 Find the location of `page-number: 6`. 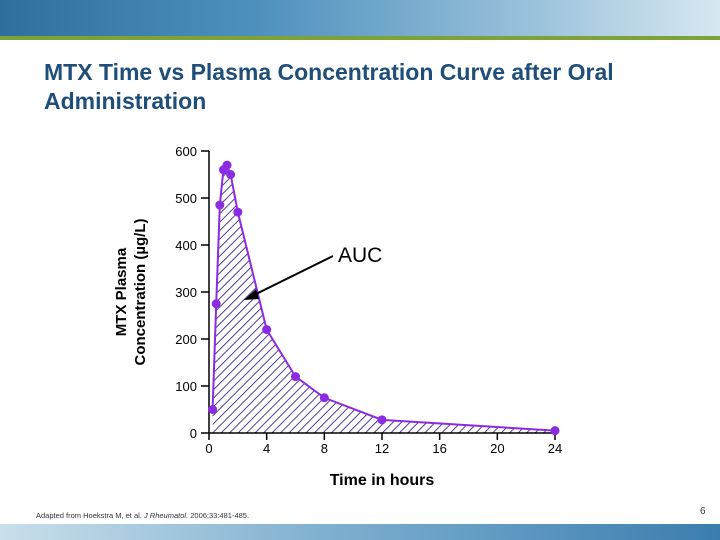

page-number: 6 is located at coordinates (703, 511).